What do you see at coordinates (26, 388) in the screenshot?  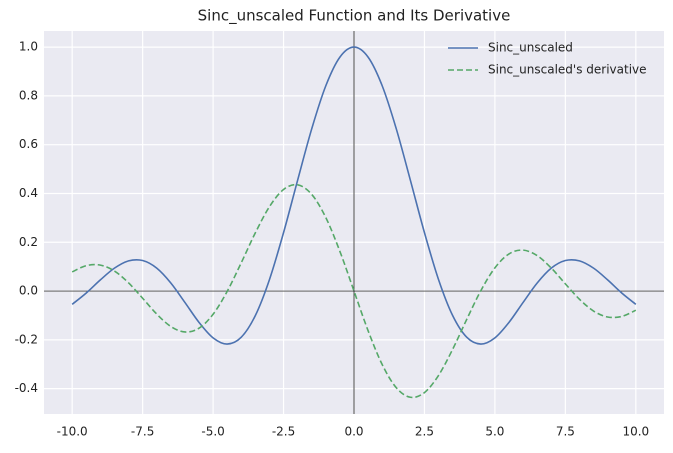 I see `y-tick-label: -0.4` at bounding box center [26, 388].